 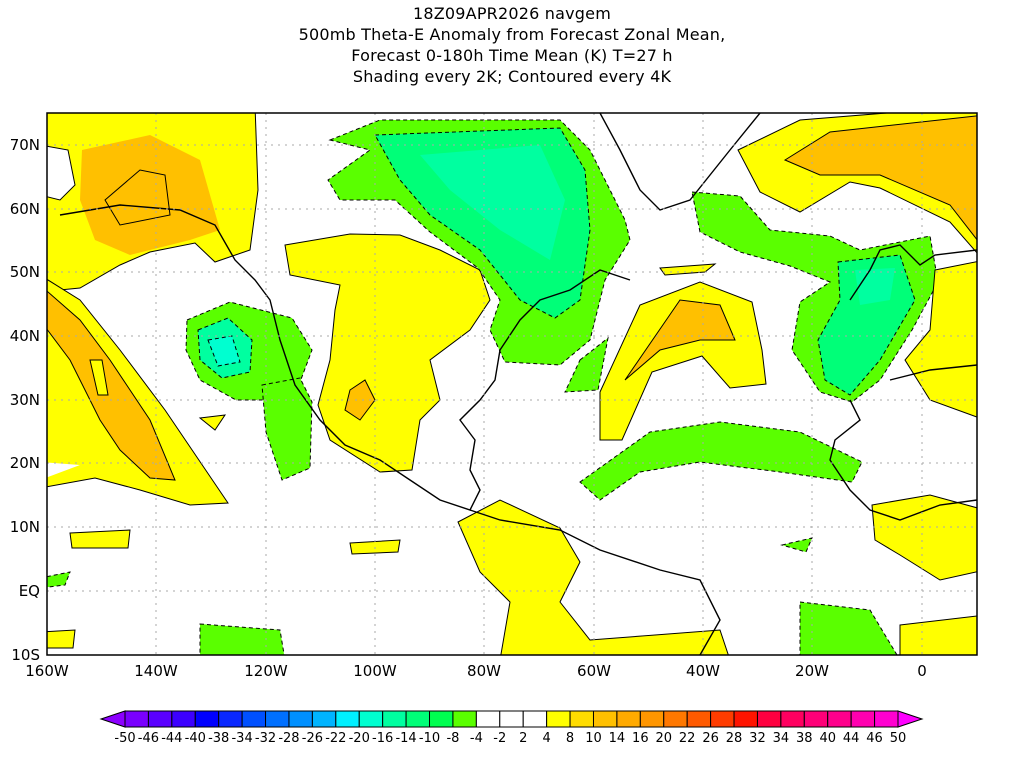 I want to click on lat-label: 40N, so click(x=24, y=336).